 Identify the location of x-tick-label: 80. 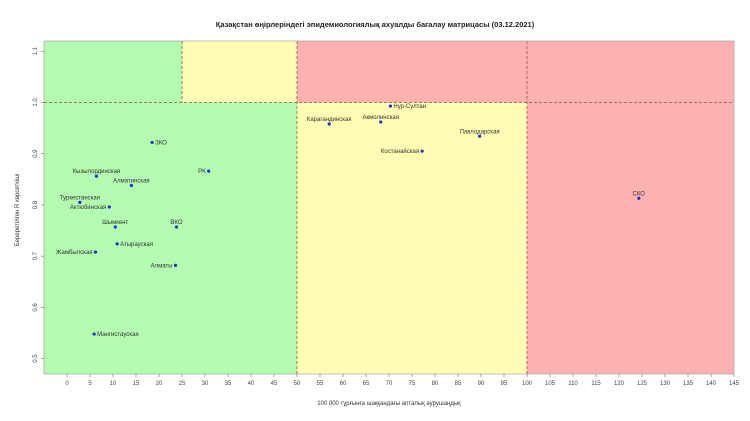
(435, 384).